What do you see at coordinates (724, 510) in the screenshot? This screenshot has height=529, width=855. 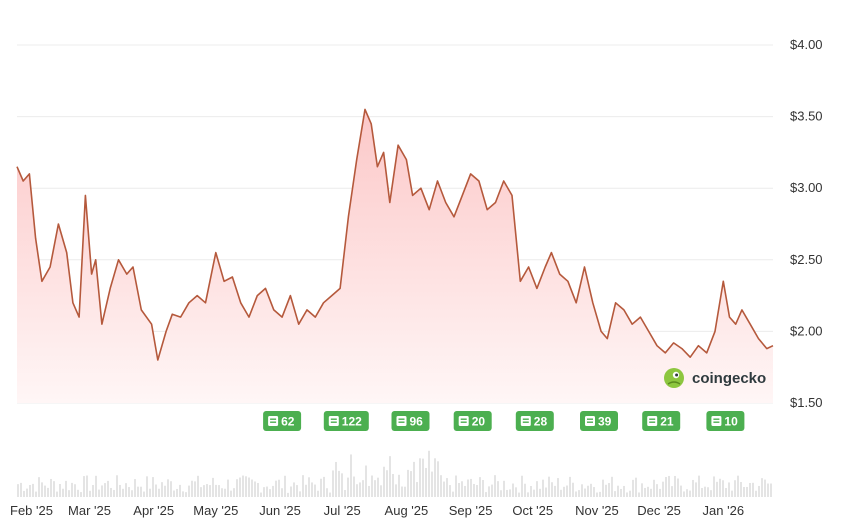 I see `x-tick-label: Jan '26` at bounding box center [724, 510].